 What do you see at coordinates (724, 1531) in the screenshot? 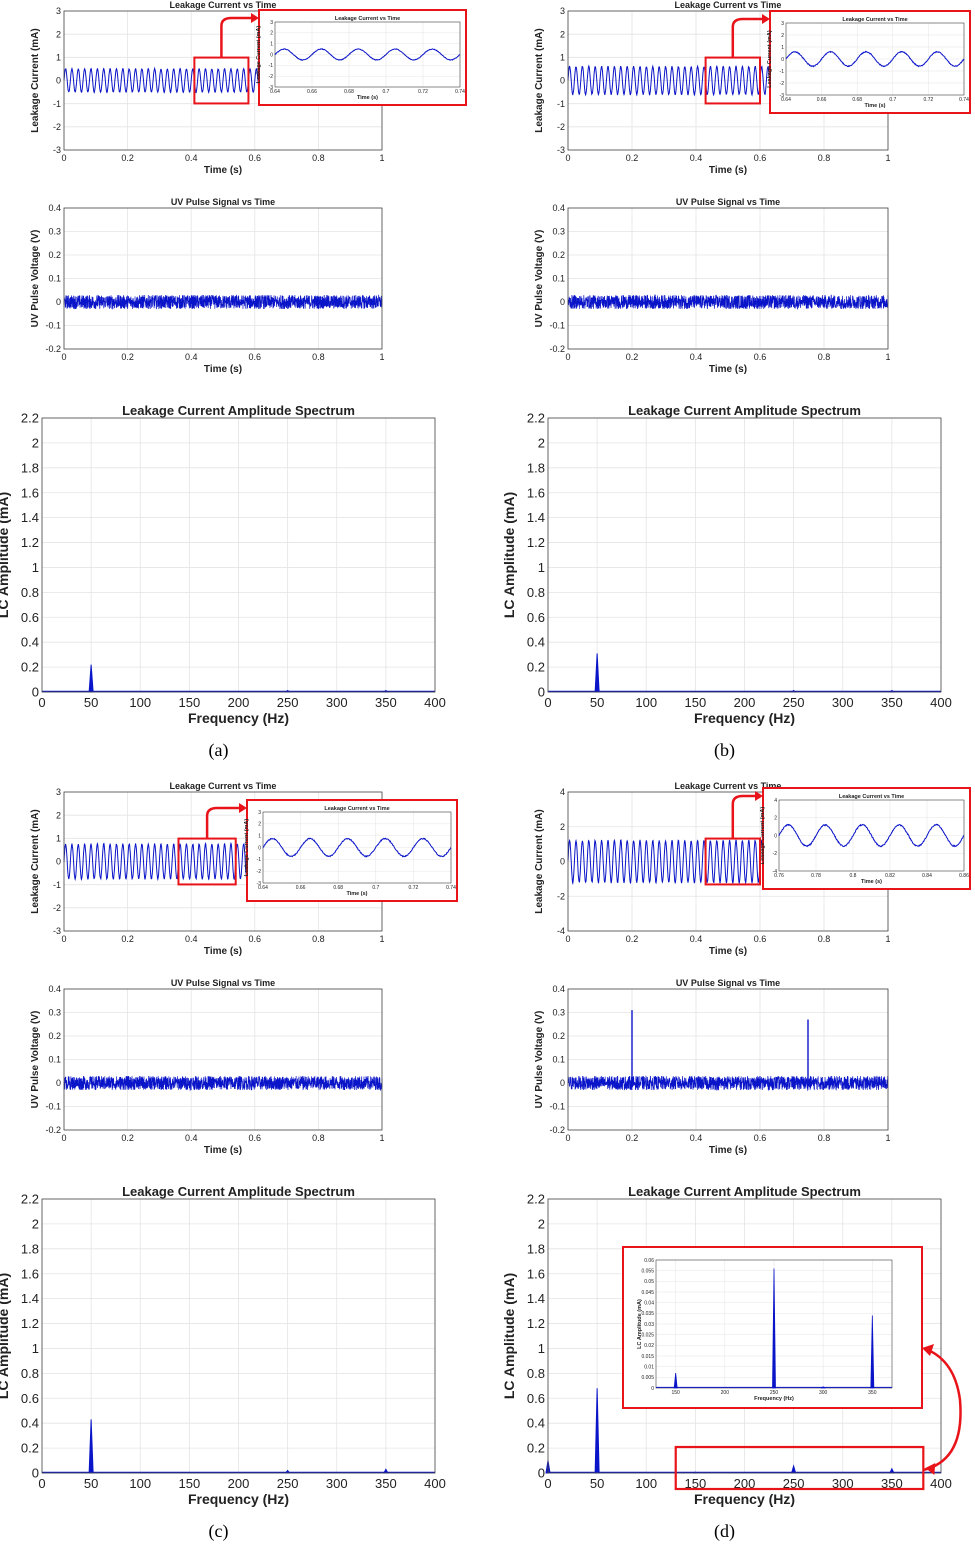
I see `panel-label: (d)` at bounding box center [724, 1531].